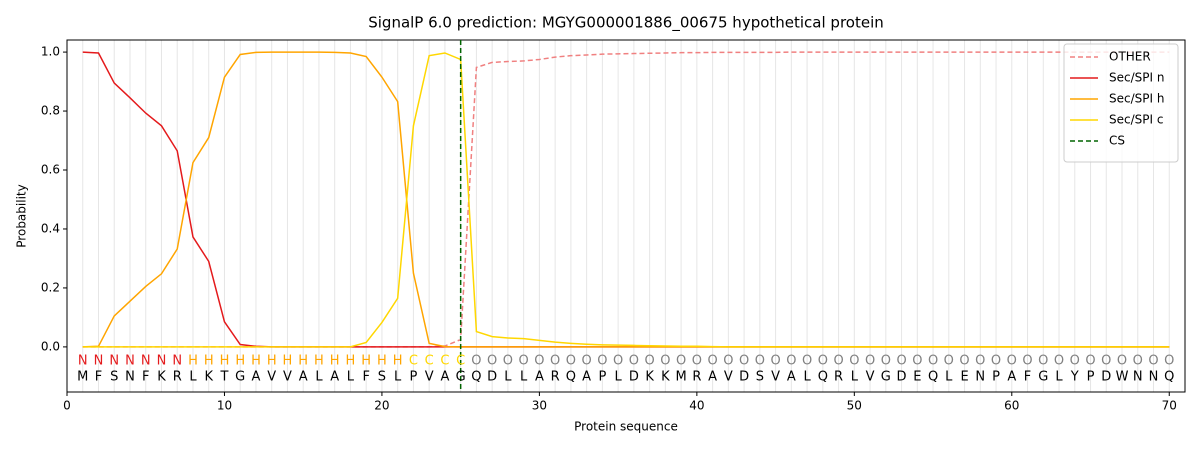 This screenshot has width=1200, height=454. Describe the element at coordinates (224, 406) in the screenshot. I see `x-tick-label: 10` at that location.